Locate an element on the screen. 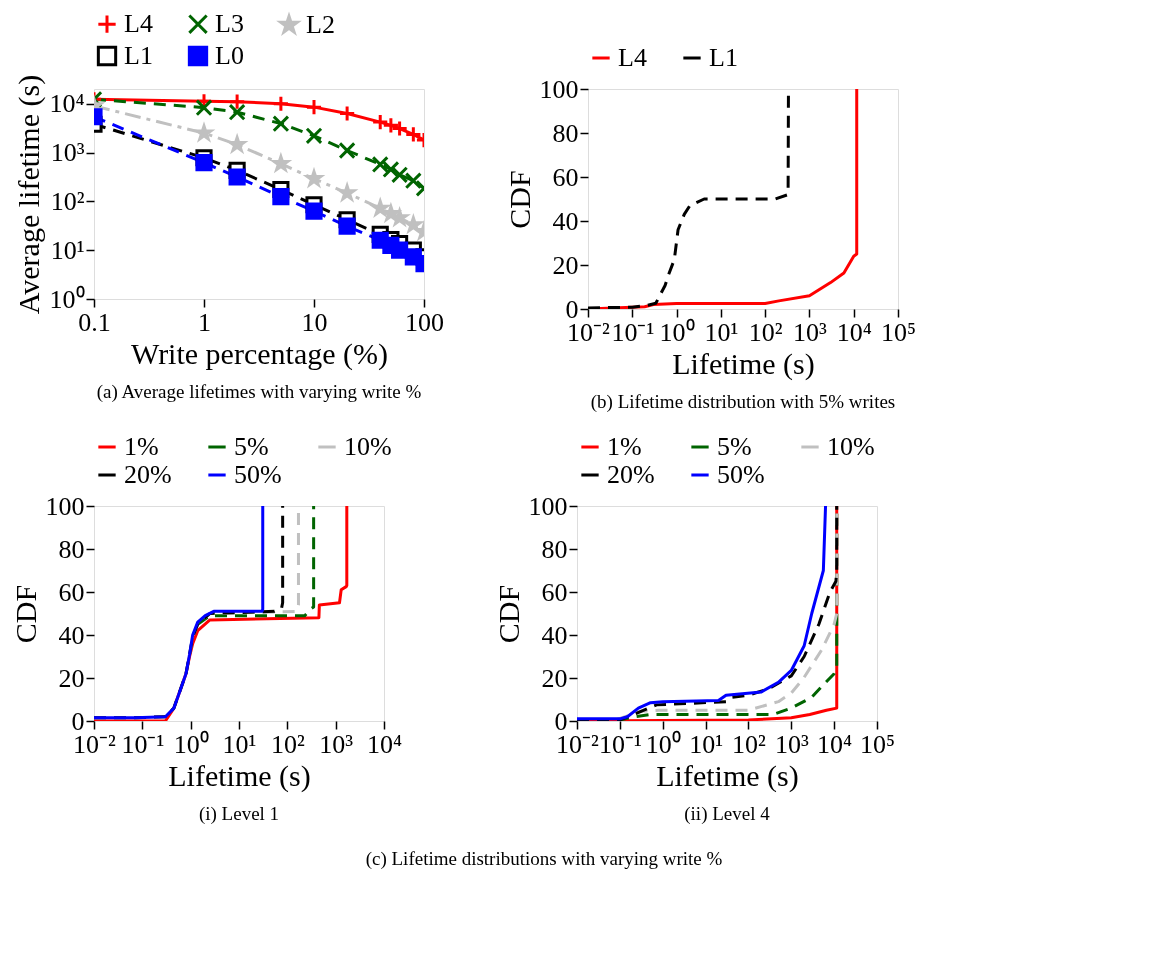 This screenshot has height=958, width=1156. text: (c) Lifetime distributions with varying write % is located at coordinates (544, 859).